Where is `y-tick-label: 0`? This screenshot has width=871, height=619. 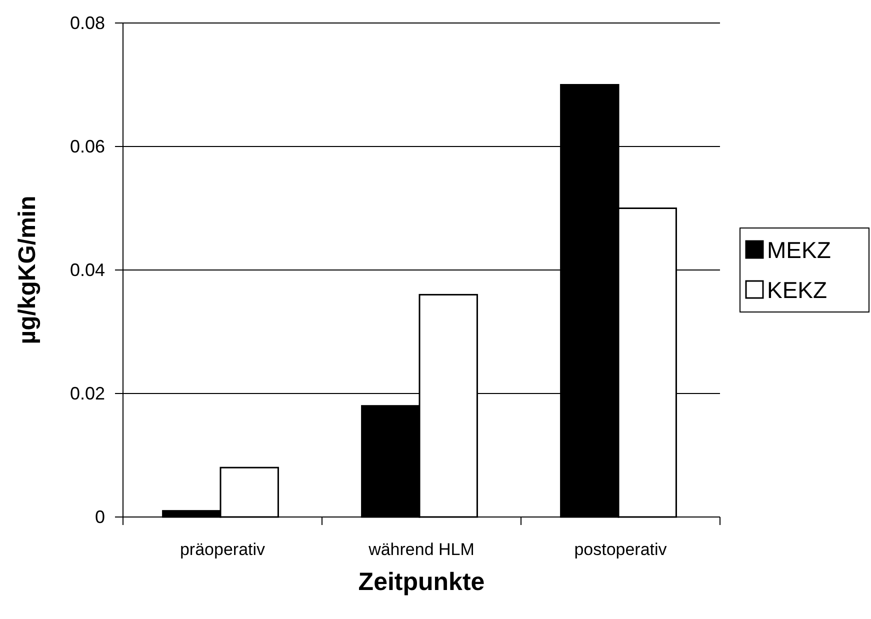
y-tick-label: 0 is located at coordinates (99, 516).